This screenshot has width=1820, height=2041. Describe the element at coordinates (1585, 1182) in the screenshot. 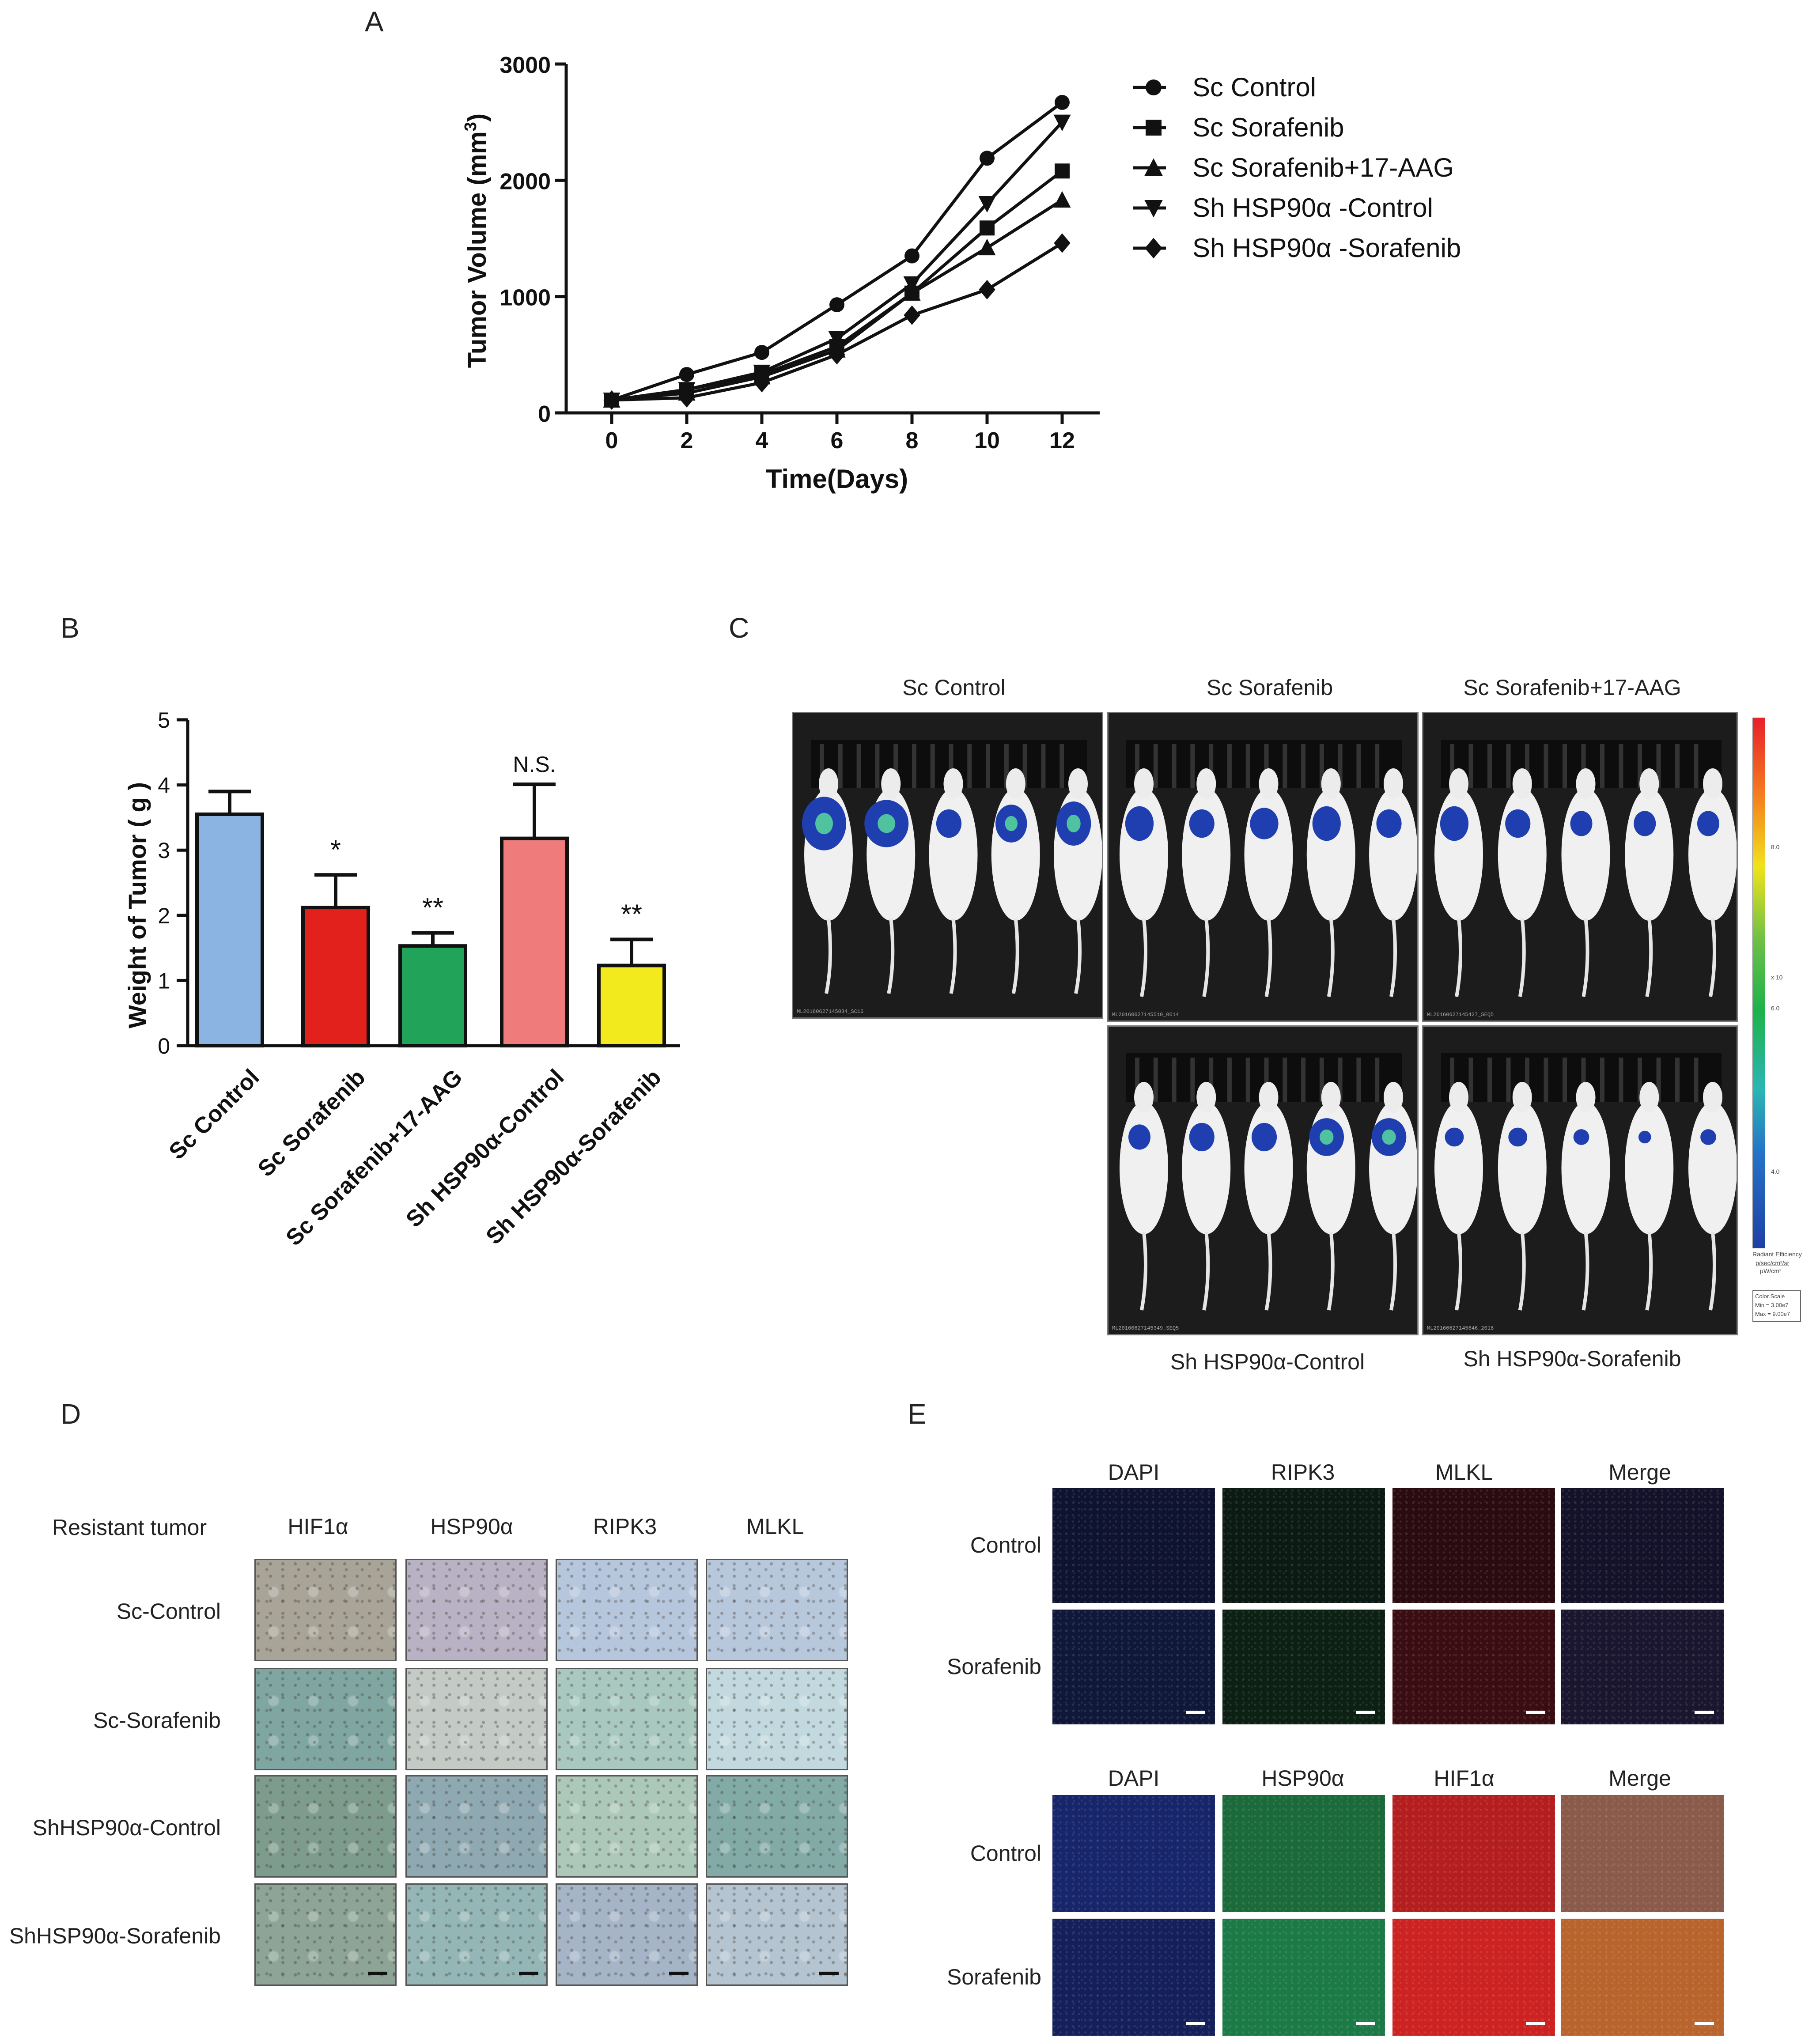

I see `mice-illustration` at that location.